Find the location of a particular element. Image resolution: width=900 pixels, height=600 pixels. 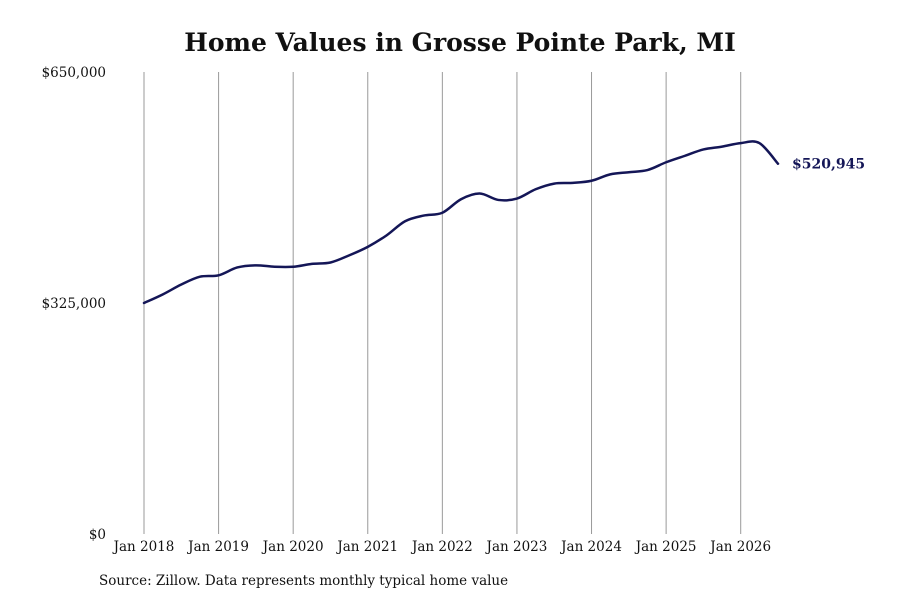

x-tick-label: Jan 2018 is located at coordinates (143, 547).